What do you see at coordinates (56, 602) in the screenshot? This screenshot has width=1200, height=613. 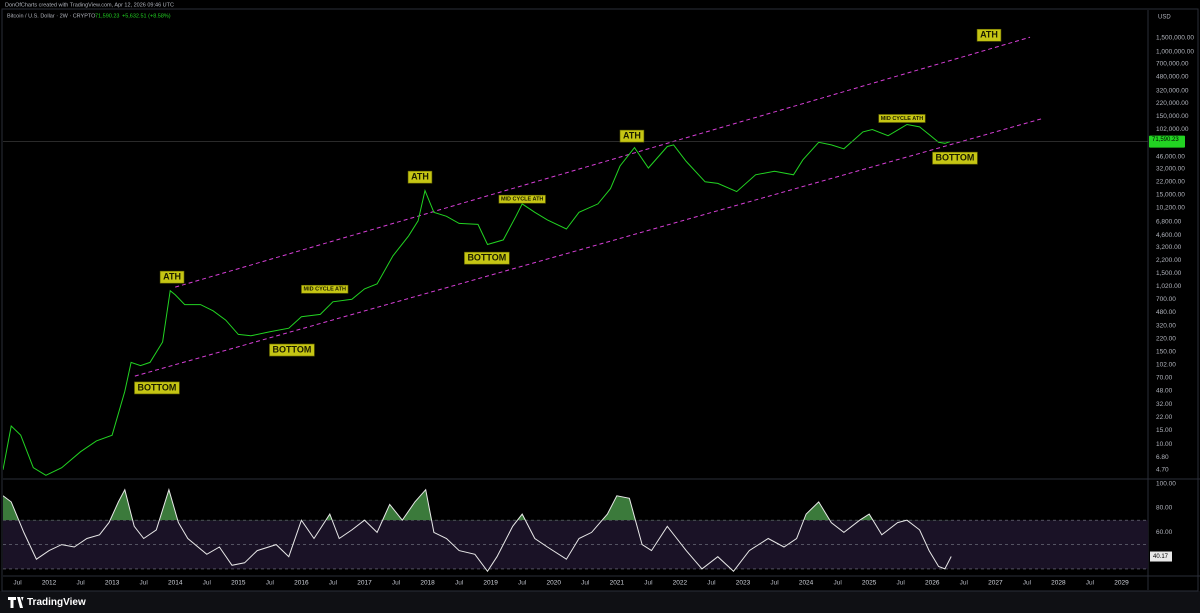 I see `brand: TradingView` at bounding box center [56, 602].